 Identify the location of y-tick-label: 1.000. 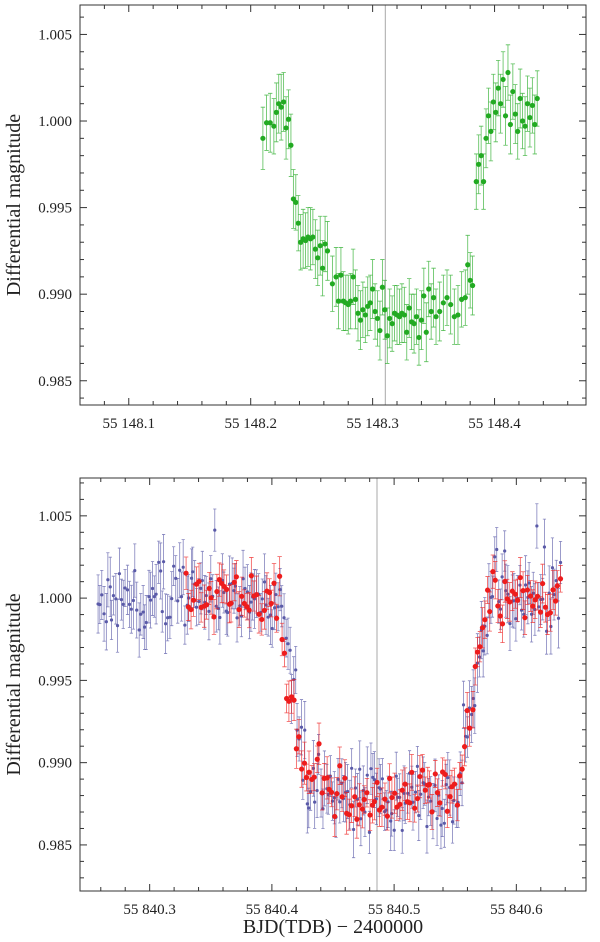
(55, 599).